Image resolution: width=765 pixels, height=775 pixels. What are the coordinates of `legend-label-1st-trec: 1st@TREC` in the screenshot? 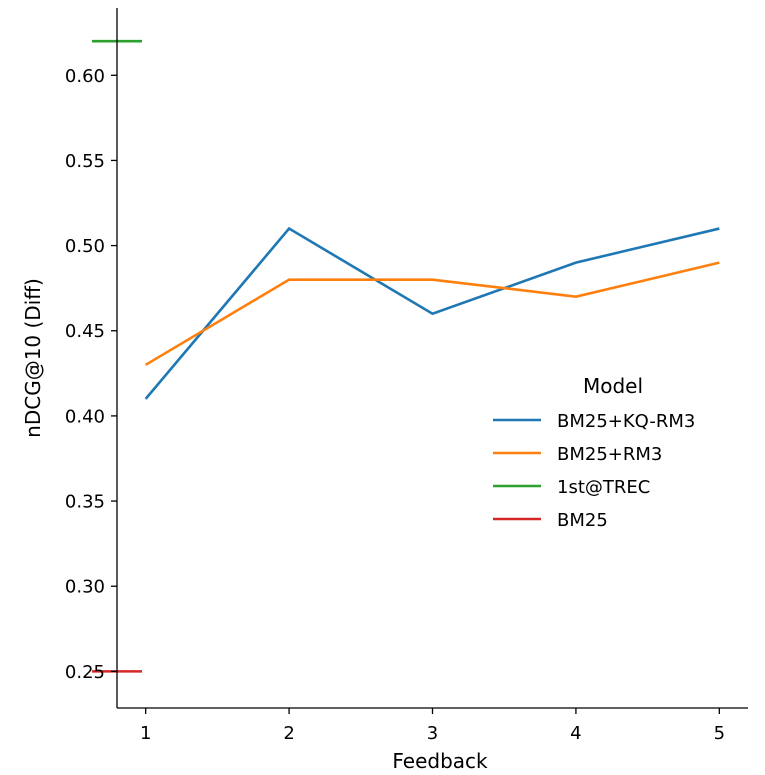 It's located at (603, 487).